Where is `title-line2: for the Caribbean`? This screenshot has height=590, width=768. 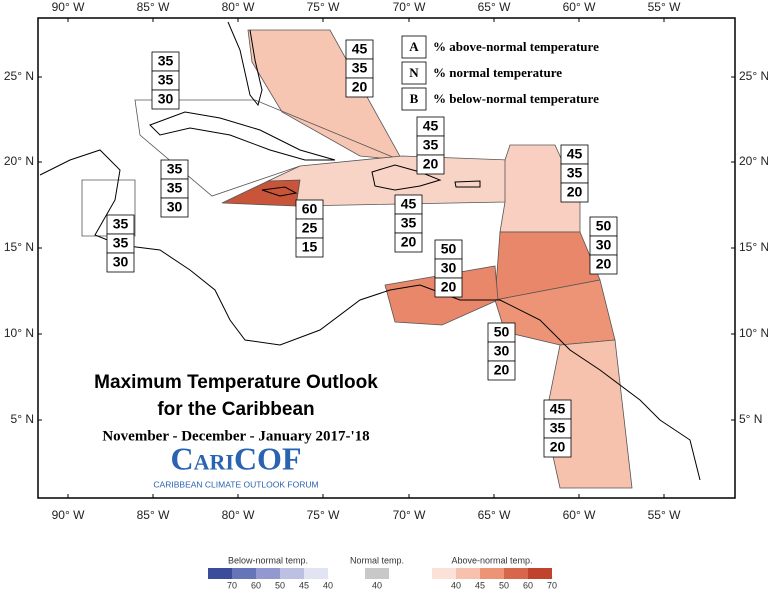
title-line2: for the Caribbean is located at coordinates (235, 409).